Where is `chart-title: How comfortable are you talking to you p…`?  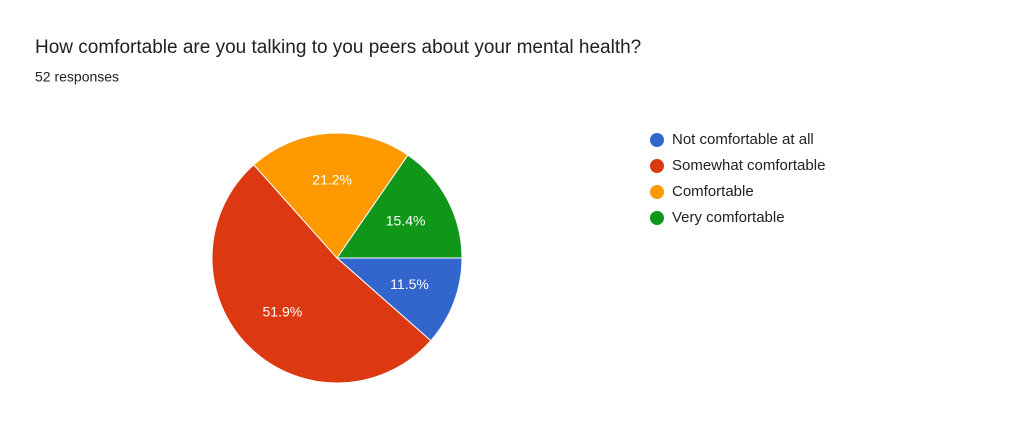 chart-title: How comfortable are you talking to you p… is located at coordinates (338, 47).